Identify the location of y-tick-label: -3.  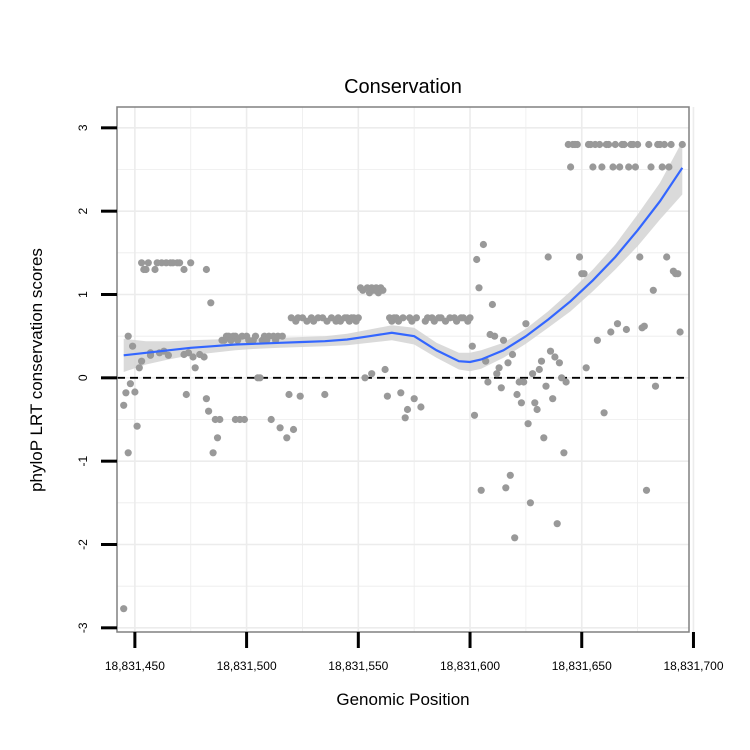
(83, 627).